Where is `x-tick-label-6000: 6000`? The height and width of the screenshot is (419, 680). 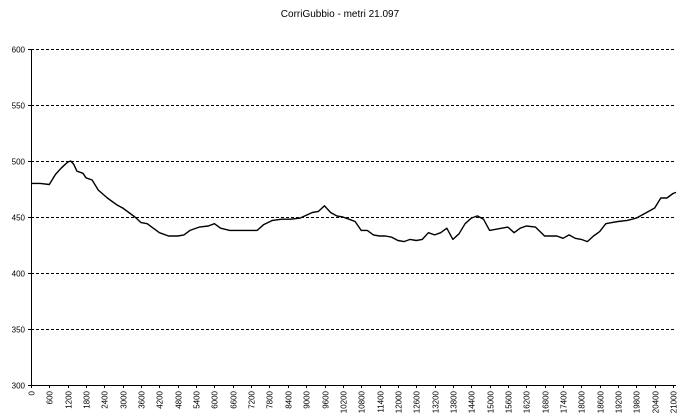
x-tick-label-6000: 6000 is located at coordinates (215, 399).